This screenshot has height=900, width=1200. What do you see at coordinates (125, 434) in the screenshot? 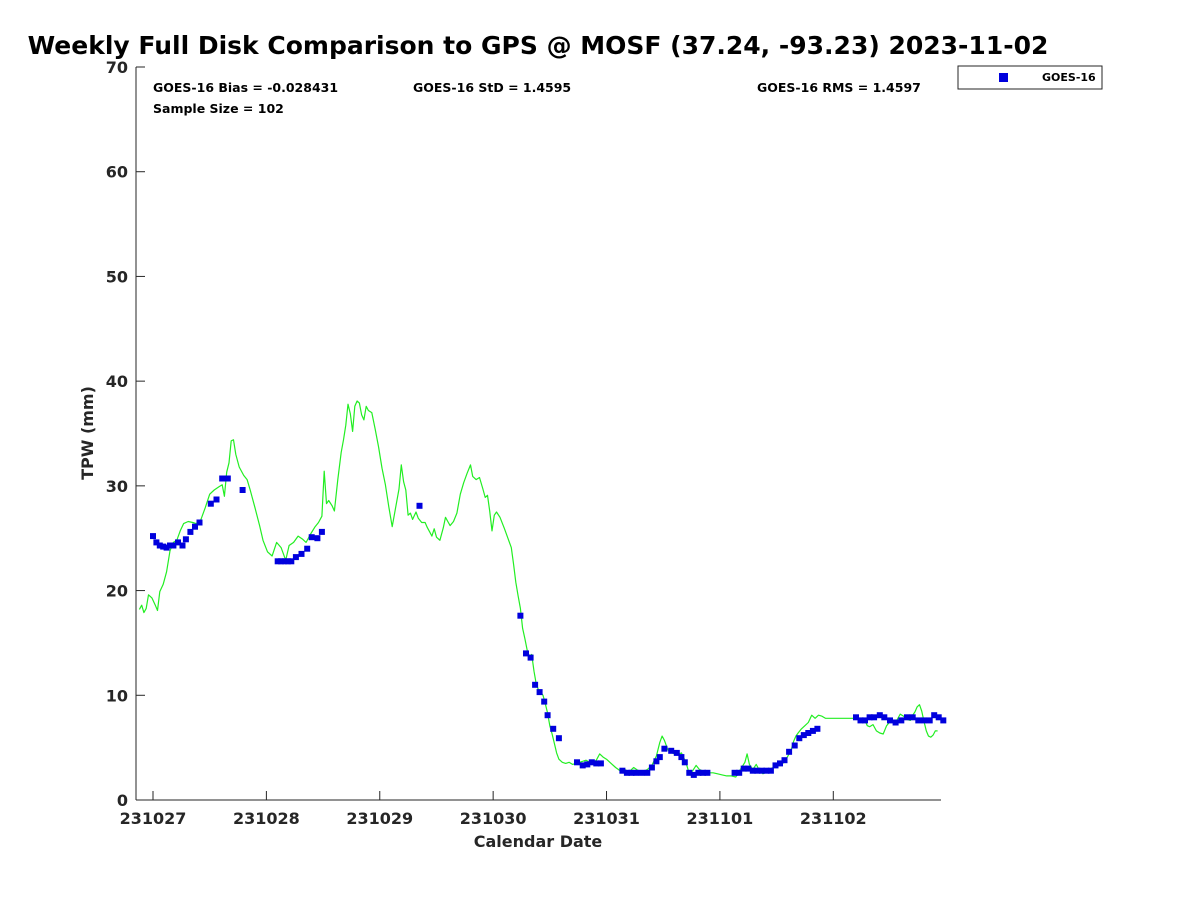
I see `y-axis: 0 10 20 30 40 50 60 70` at bounding box center [125, 434].